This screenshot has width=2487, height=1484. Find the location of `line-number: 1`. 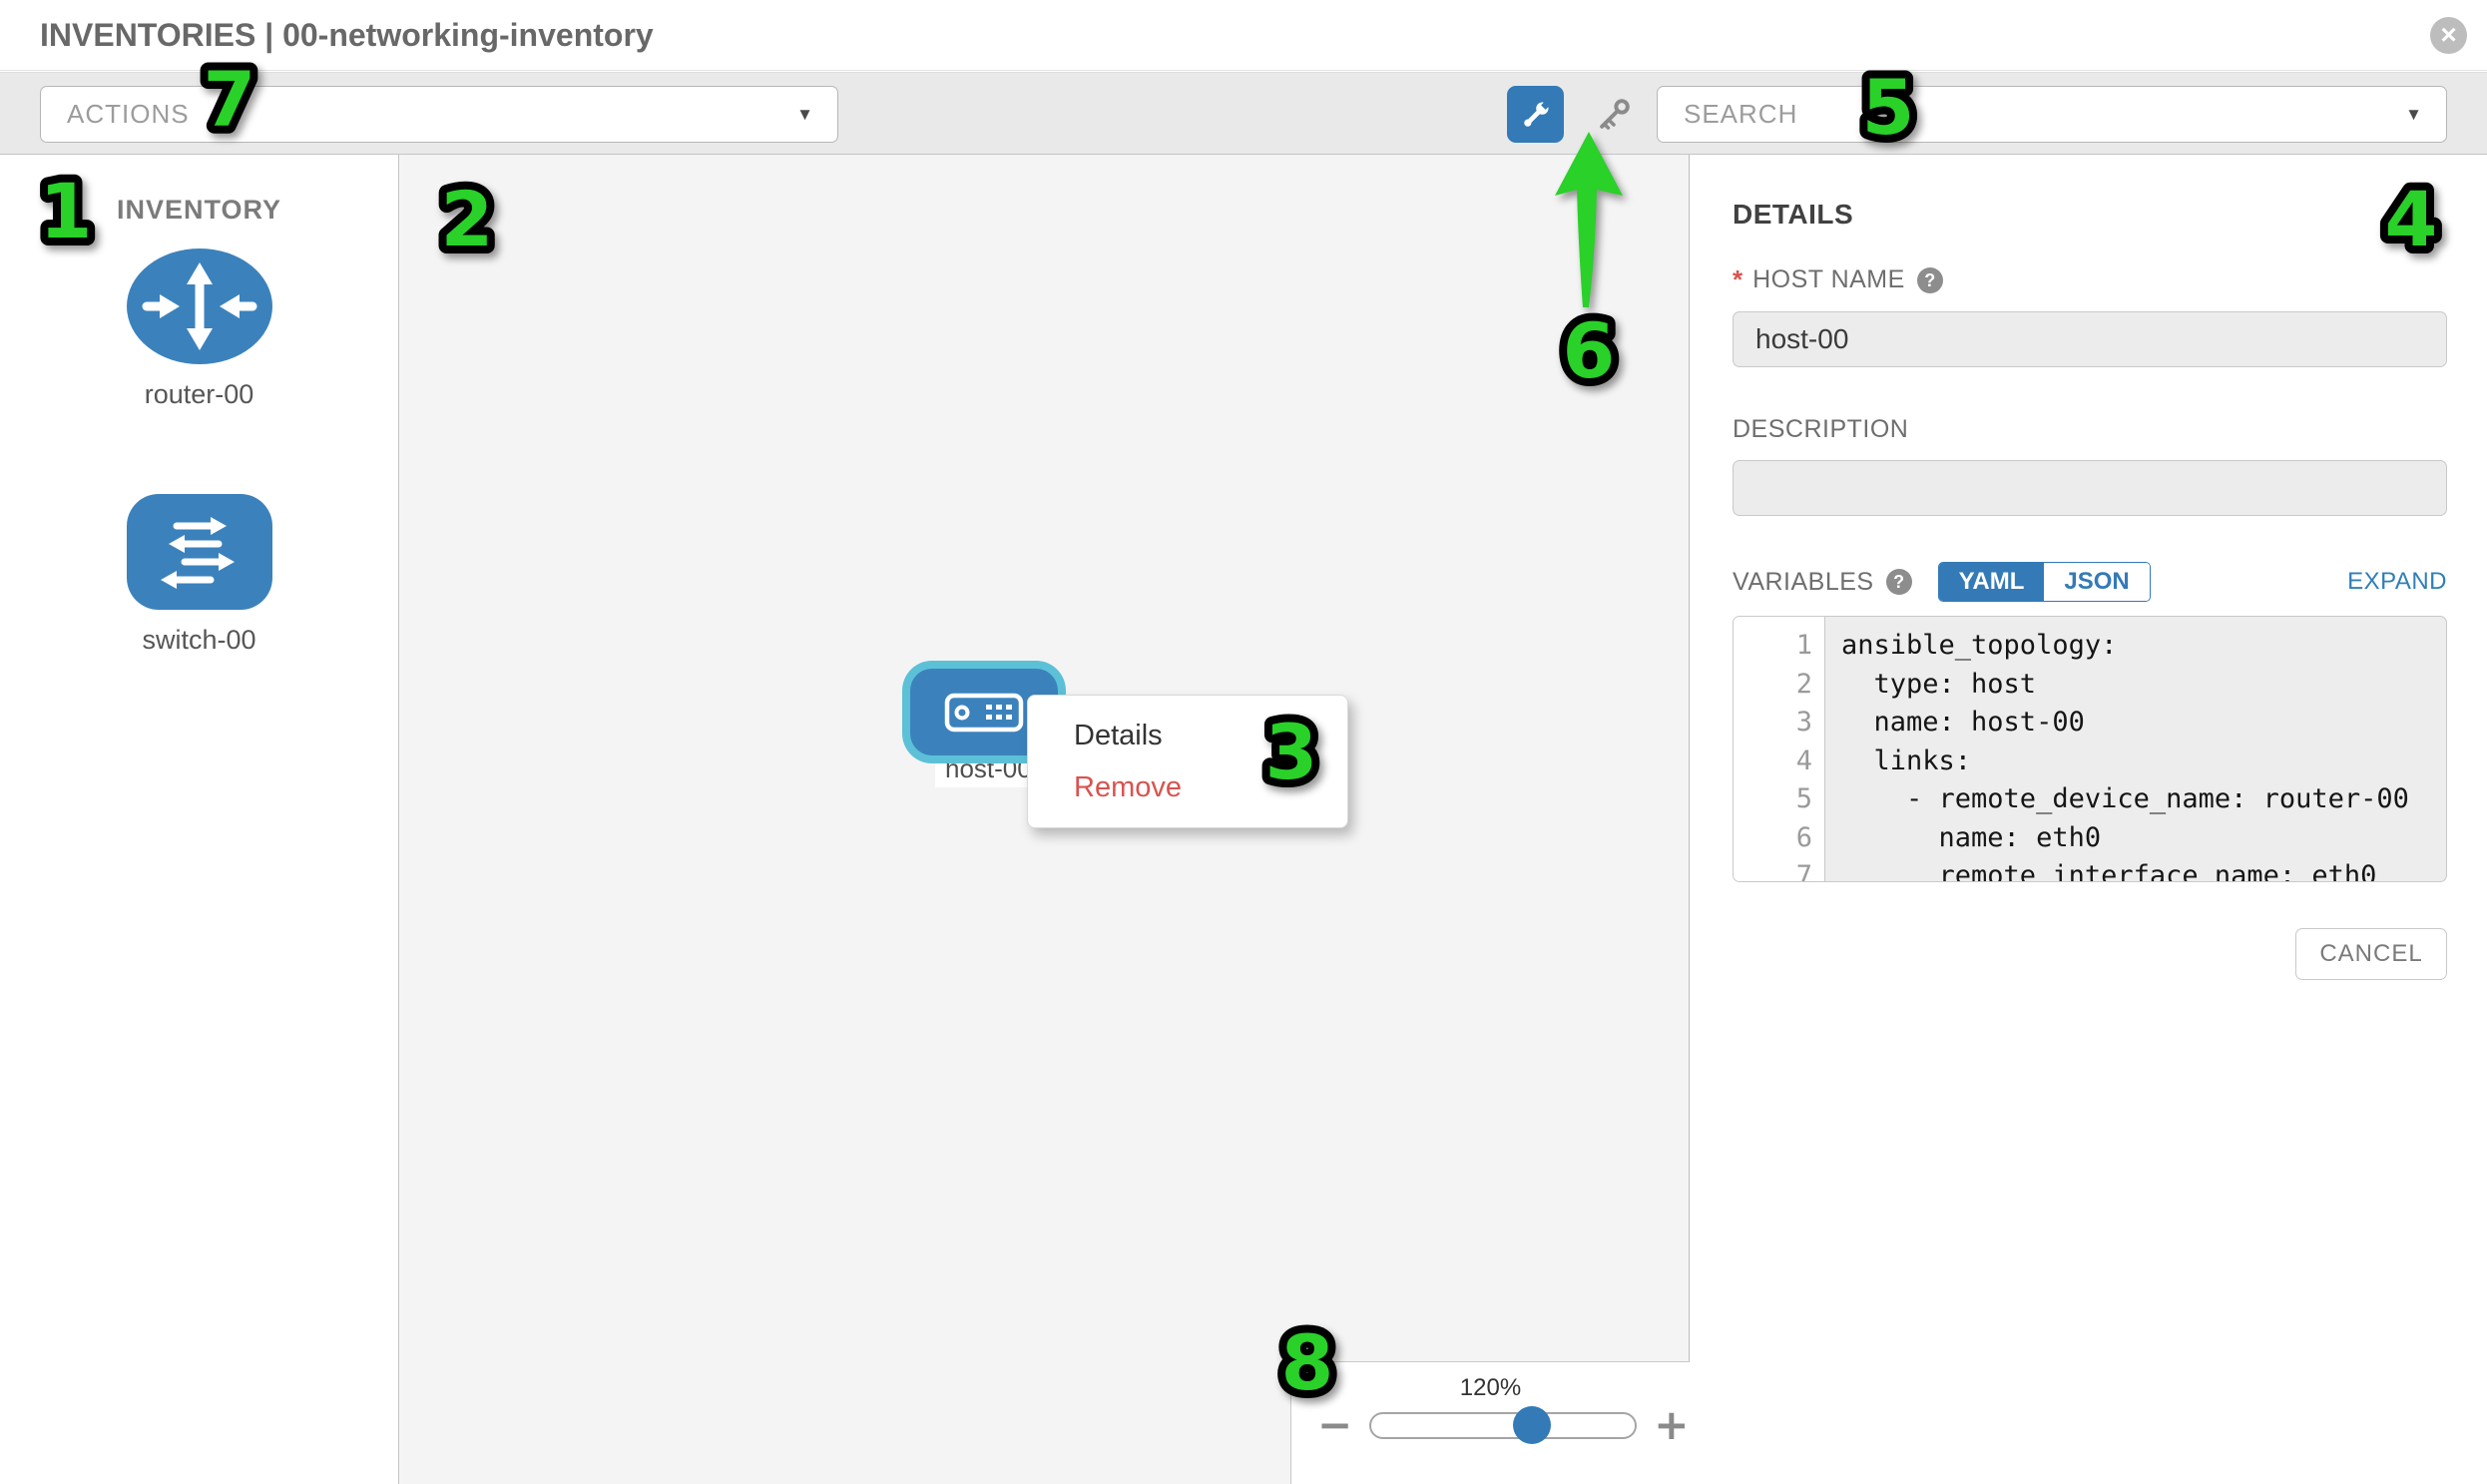

line-number: 1 is located at coordinates (1803, 645).